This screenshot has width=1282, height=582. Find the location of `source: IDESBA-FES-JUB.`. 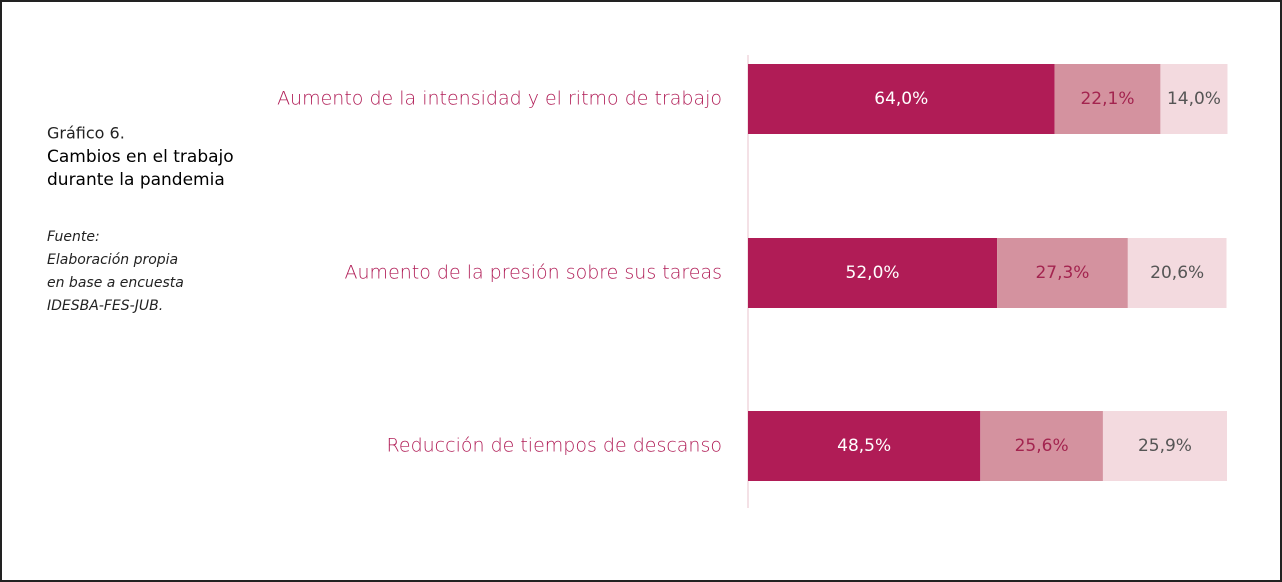

source: IDESBA-FES-JUB. is located at coordinates (105, 306).